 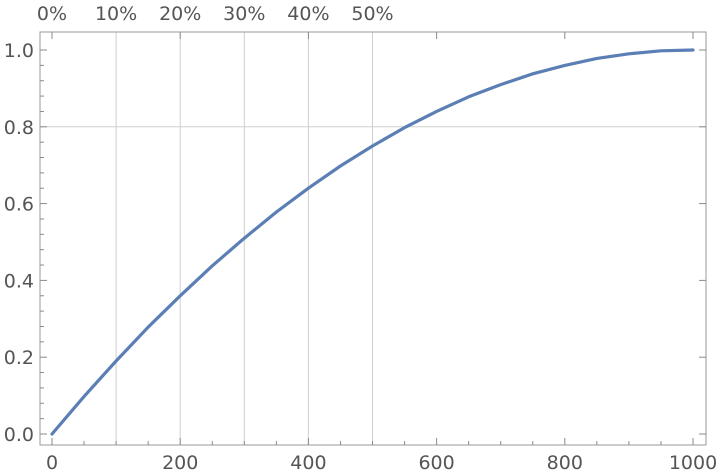 What do you see at coordinates (19, 205) in the screenshot?
I see `y-tick-label: 0.6` at bounding box center [19, 205].